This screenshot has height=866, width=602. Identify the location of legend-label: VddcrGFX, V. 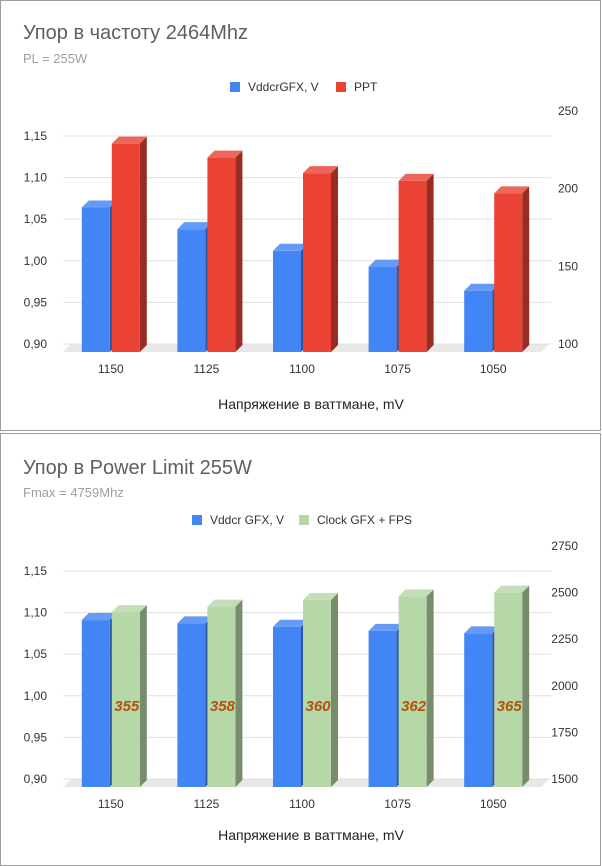
(283, 87).